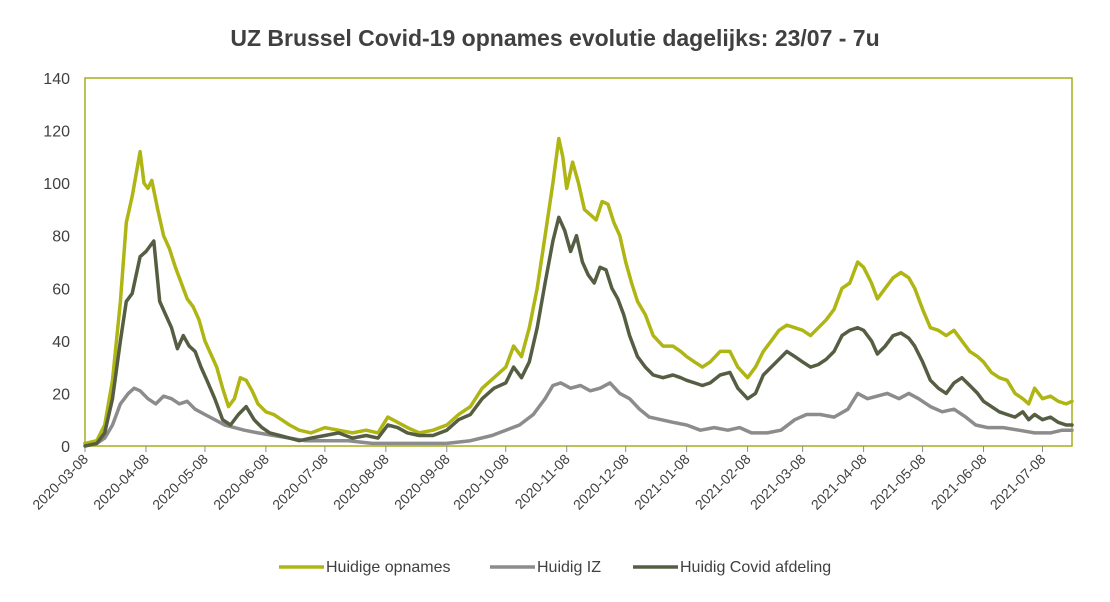 The height and width of the screenshot is (602, 1110). I want to click on y-tick-label: 140, so click(56, 79).